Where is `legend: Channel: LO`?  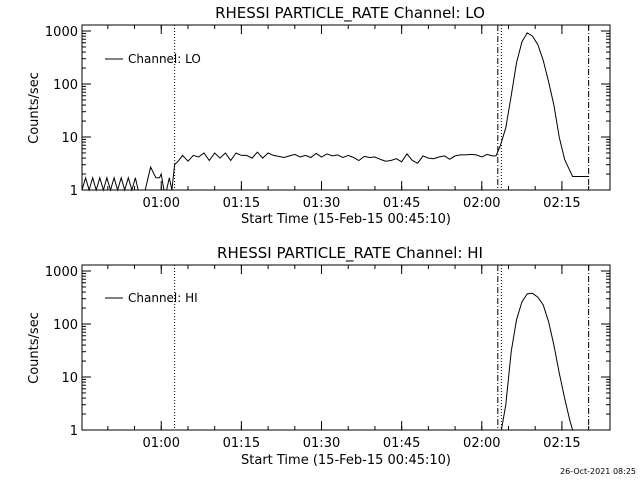 legend: Channel: LO is located at coordinates (153, 59).